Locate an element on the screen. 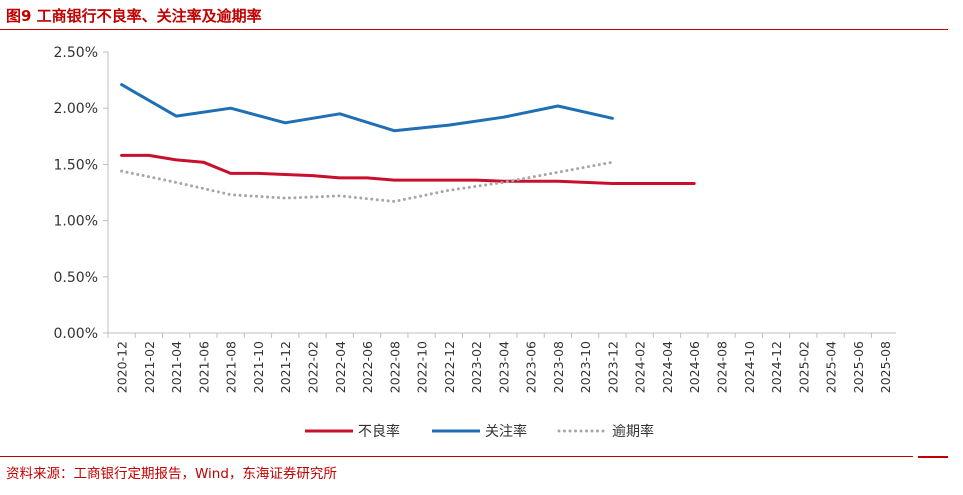 Image resolution: width=963 pixels, height=495 pixels. series-line-不良率 is located at coordinates (408, 169).